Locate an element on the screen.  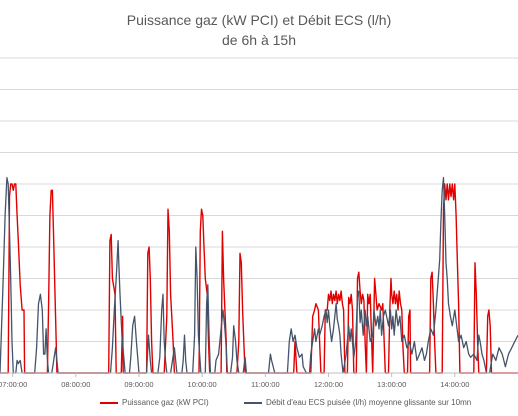
chart-subtitle: de 6h à 15h is located at coordinates (259, 40).